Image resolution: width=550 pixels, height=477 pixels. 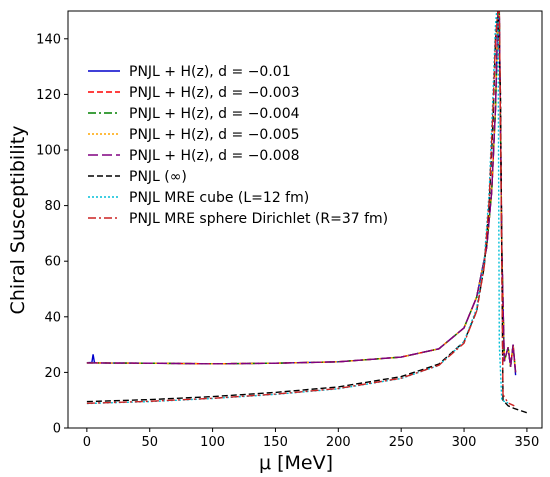 I want to click on y-tick-label: 0, so click(x=57, y=429).